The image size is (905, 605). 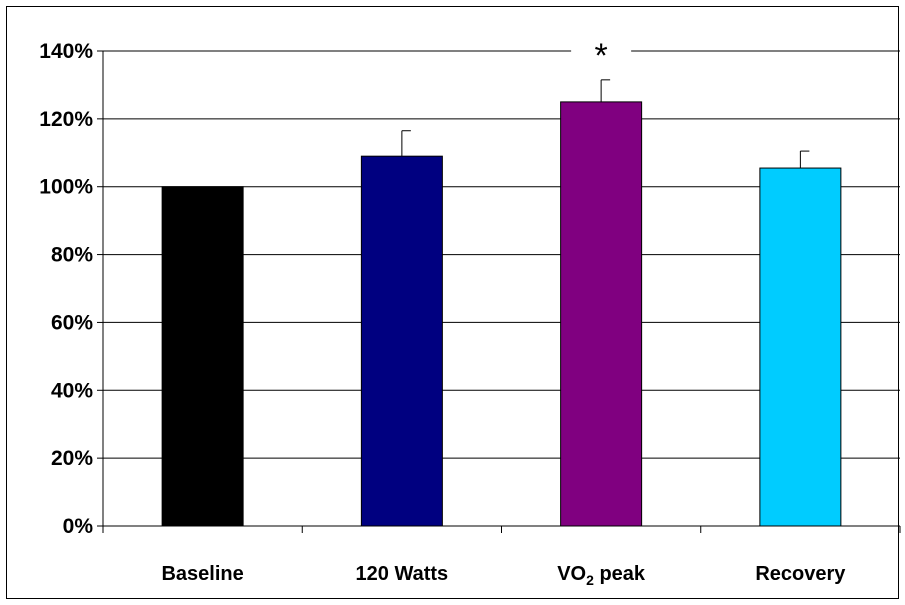 I want to click on y-tick-label: 40%, so click(x=72, y=390).